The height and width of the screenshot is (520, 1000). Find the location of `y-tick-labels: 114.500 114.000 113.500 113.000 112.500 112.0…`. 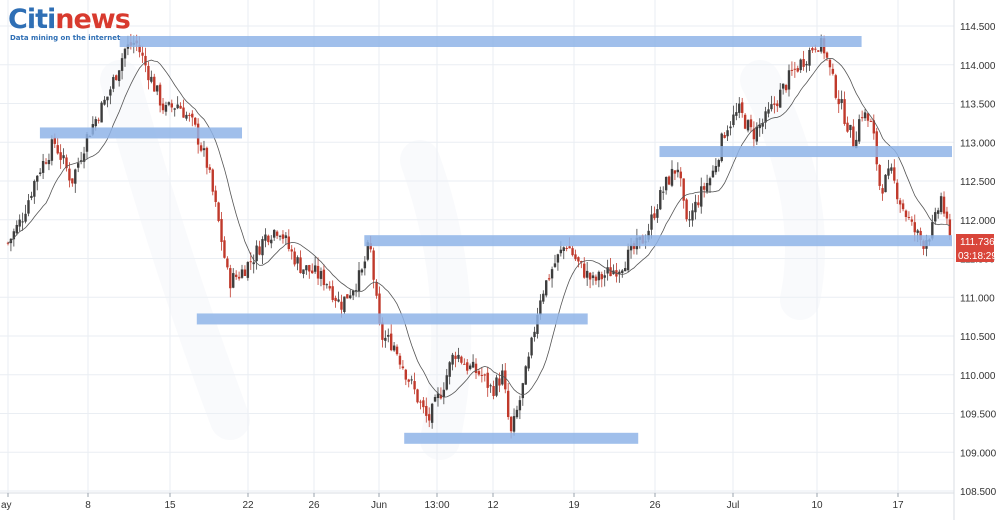

y-tick-labels: 114.500 114.000 113.500 113.000 112.500 112.0… is located at coordinates (978, 260).